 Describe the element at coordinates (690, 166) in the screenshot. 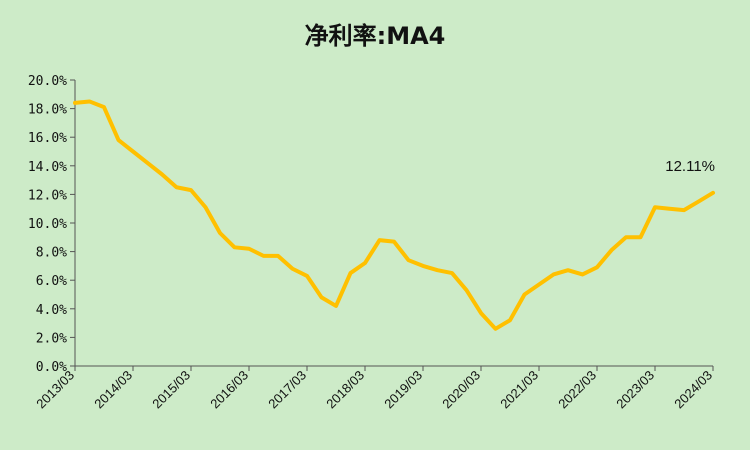

I see `last-value-label: 12.11%` at that location.